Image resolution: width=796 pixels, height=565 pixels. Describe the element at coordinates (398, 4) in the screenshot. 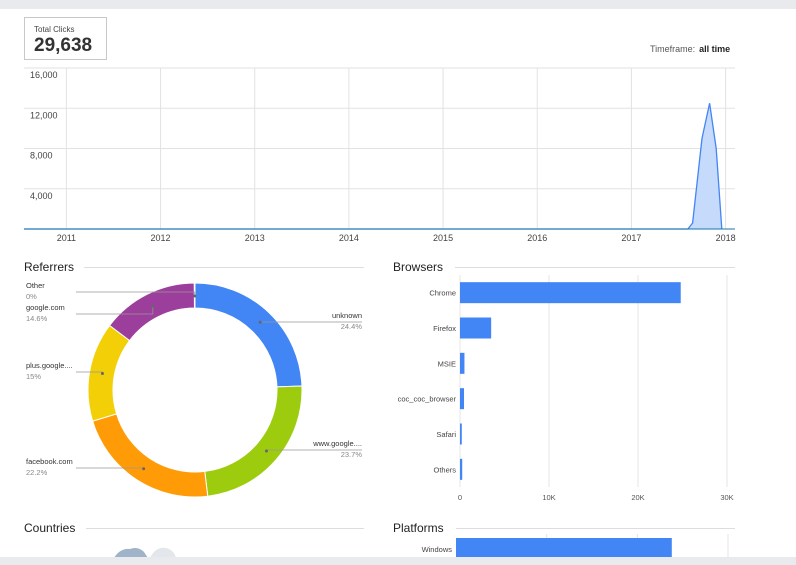

I see `top-strip` at that location.